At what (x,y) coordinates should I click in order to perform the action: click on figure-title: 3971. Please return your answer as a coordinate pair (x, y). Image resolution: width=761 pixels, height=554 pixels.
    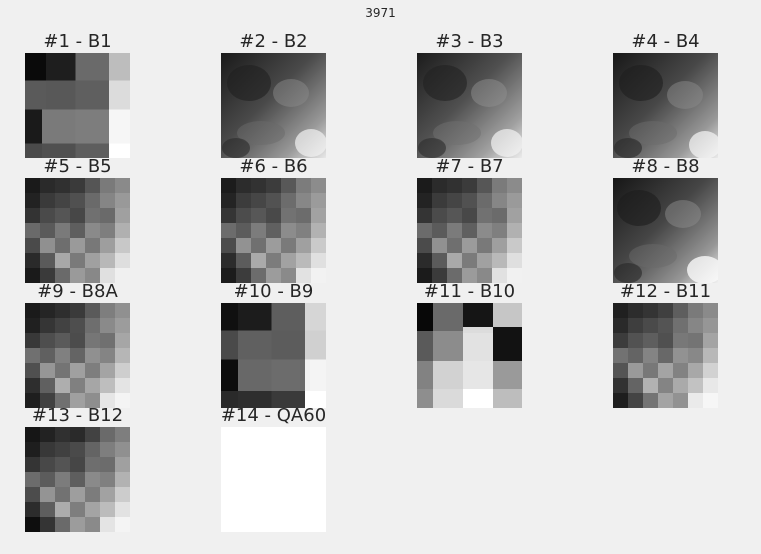
    Looking at the image, I should click on (380, 13).